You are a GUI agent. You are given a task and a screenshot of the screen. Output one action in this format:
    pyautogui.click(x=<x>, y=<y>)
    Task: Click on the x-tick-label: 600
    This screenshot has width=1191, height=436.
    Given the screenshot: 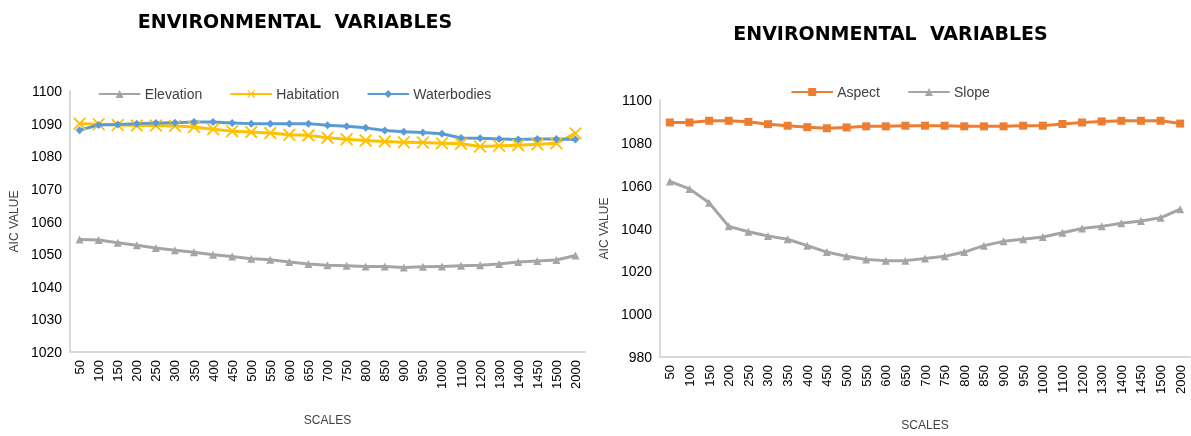 What is the action you would take?
    pyautogui.click(x=289, y=371)
    